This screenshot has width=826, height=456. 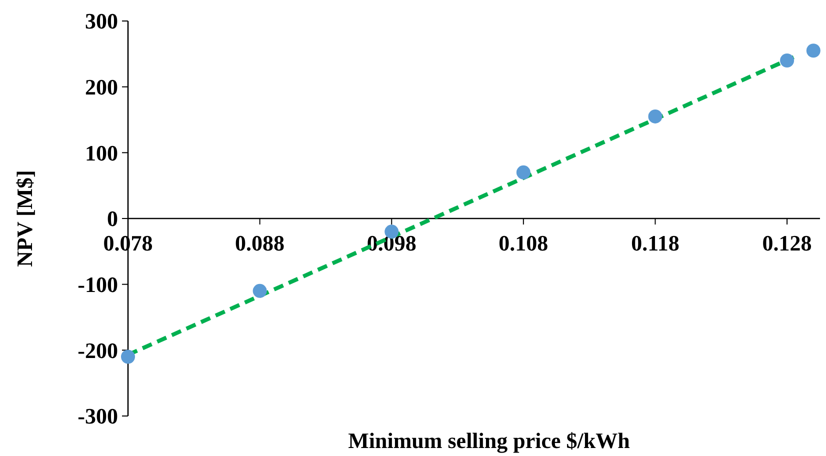 What do you see at coordinates (523, 243) in the screenshot?
I see `x-tick-label: 0.108` at bounding box center [523, 243].